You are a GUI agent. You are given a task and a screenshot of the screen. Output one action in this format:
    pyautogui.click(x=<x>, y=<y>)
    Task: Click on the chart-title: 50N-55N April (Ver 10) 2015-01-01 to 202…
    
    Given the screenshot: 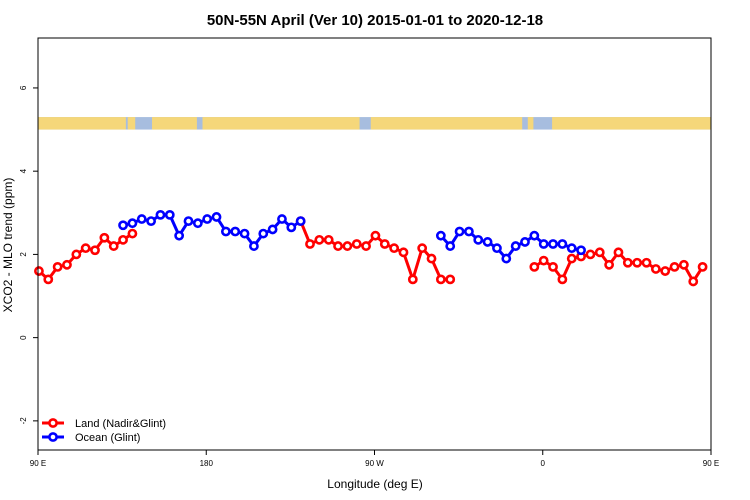 What is the action you would take?
    pyautogui.click(x=375, y=20)
    